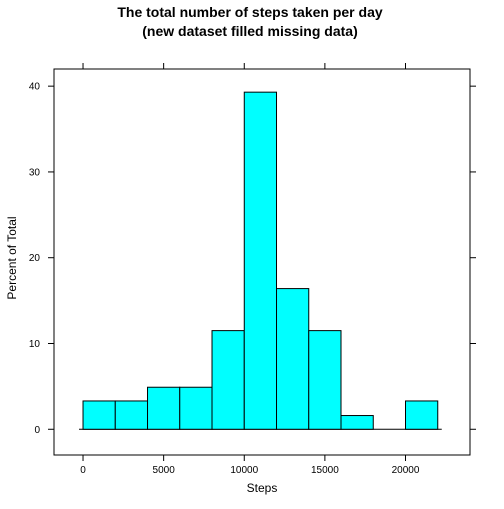 The image size is (504, 509). What do you see at coordinates (262, 488) in the screenshot?
I see `x-axis-label: Steps` at bounding box center [262, 488].